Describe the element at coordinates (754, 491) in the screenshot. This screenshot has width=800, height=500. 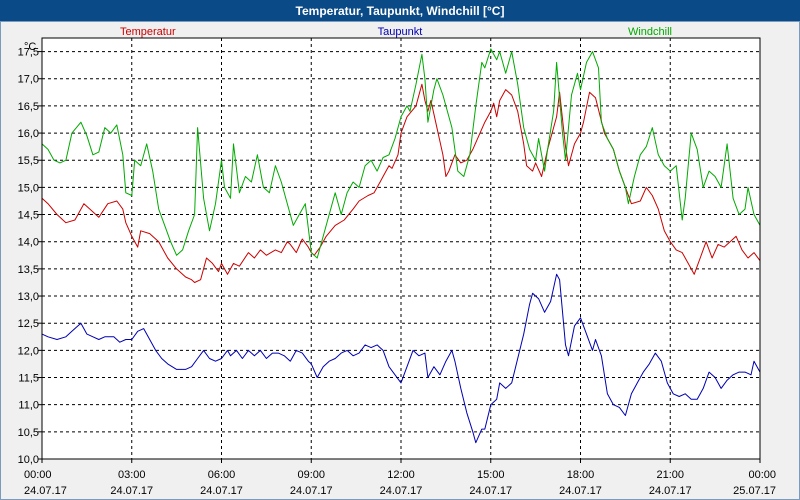
I see `x-tick-label-date: 25.07.17` at that location.